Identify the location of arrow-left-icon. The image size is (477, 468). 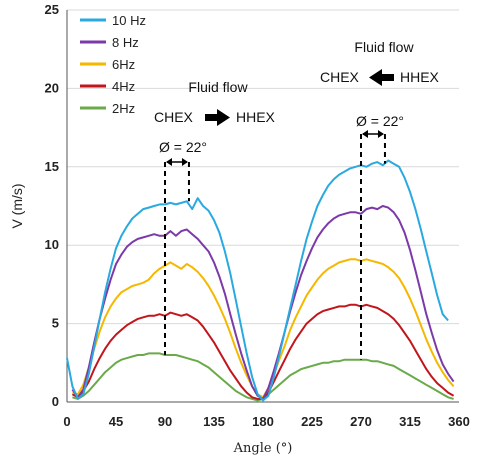
(381, 77).